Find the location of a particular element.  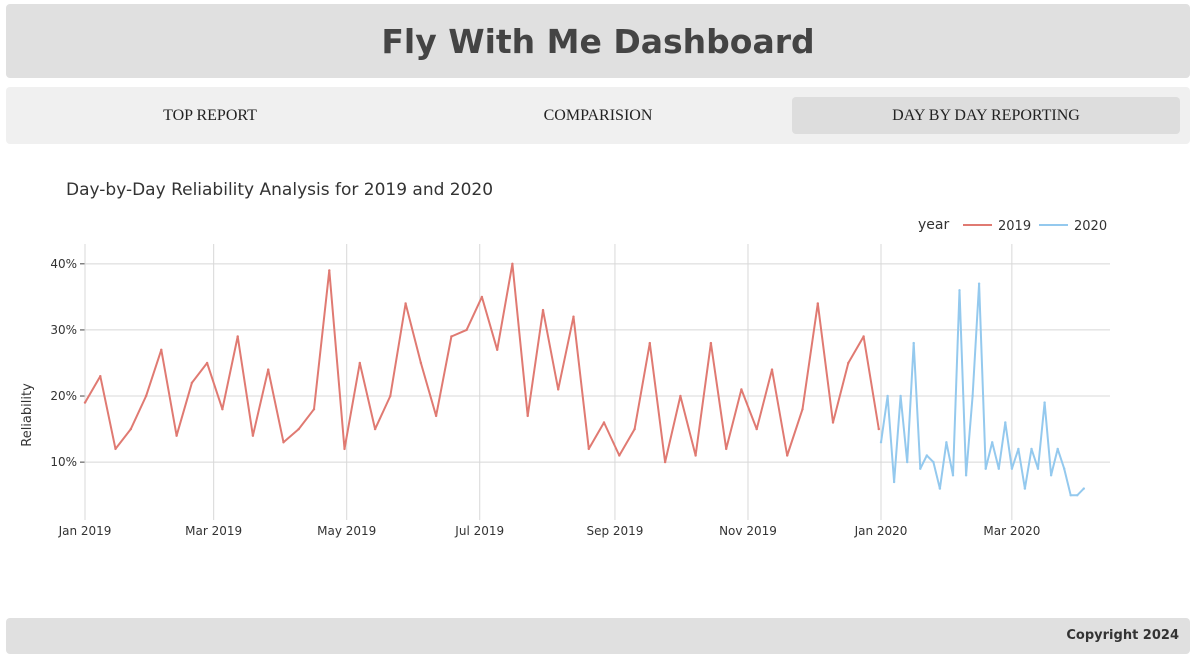

x-tick-label: Sep 2019 is located at coordinates (614, 531).